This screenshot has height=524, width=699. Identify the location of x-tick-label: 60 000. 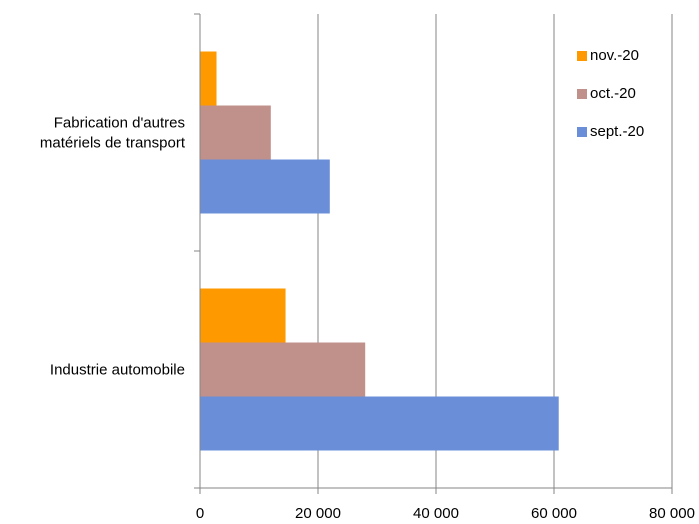
(554, 512).